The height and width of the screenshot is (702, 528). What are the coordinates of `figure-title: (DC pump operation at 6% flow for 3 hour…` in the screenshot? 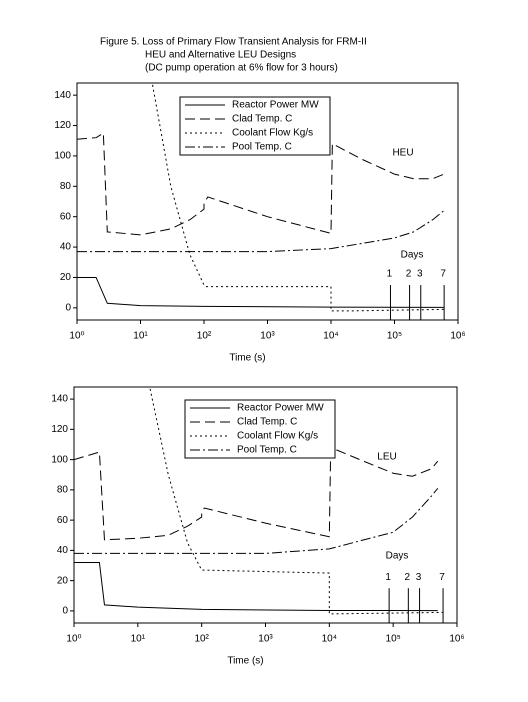 It's located at (241, 68).